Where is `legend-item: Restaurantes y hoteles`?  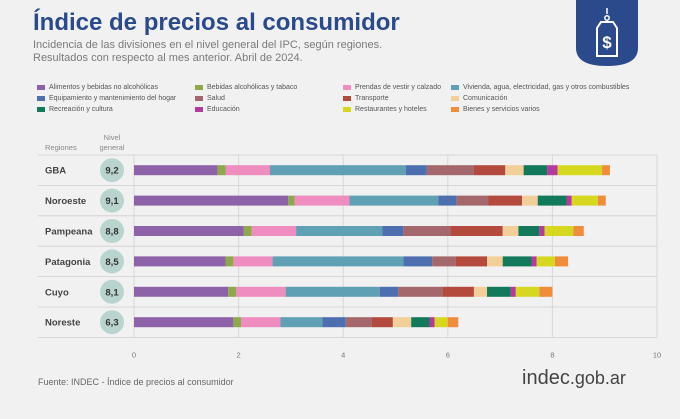 legend-item: Restaurantes y hoteles is located at coordinates (385, 109).